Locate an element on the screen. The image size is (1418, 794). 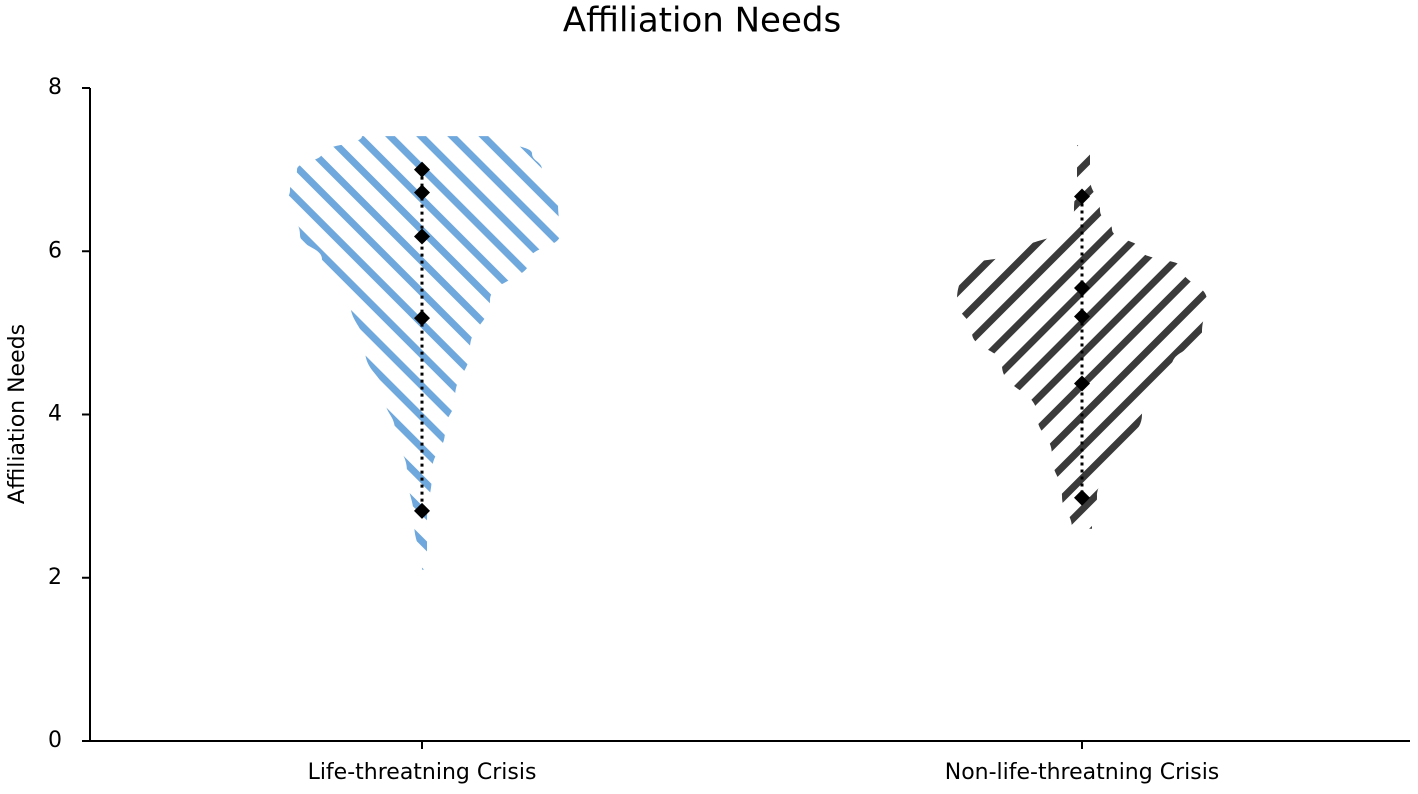
y-tick-label: 4 is located at coordinates (55, 414).